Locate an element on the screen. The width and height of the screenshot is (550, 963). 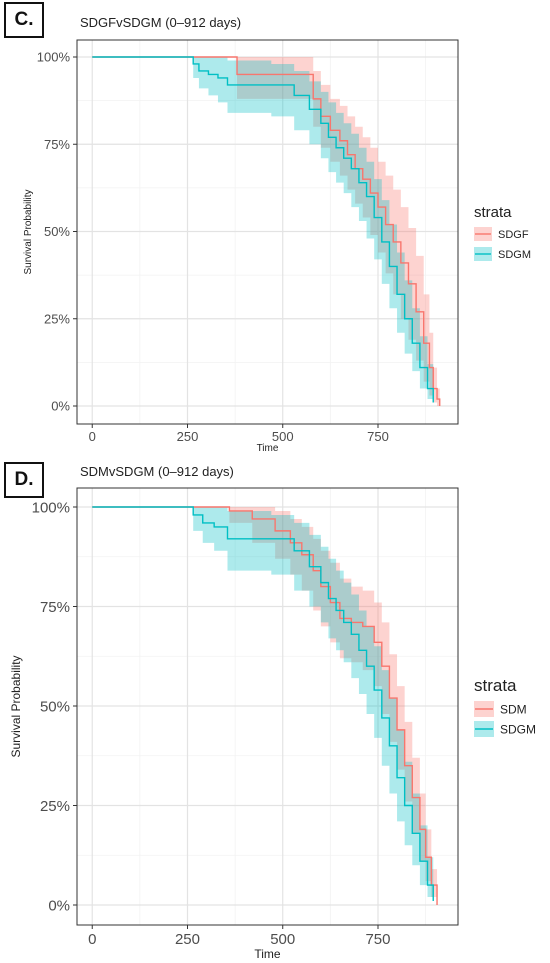
chart-d-legend-title: strata is located at coordinates (495, 685).